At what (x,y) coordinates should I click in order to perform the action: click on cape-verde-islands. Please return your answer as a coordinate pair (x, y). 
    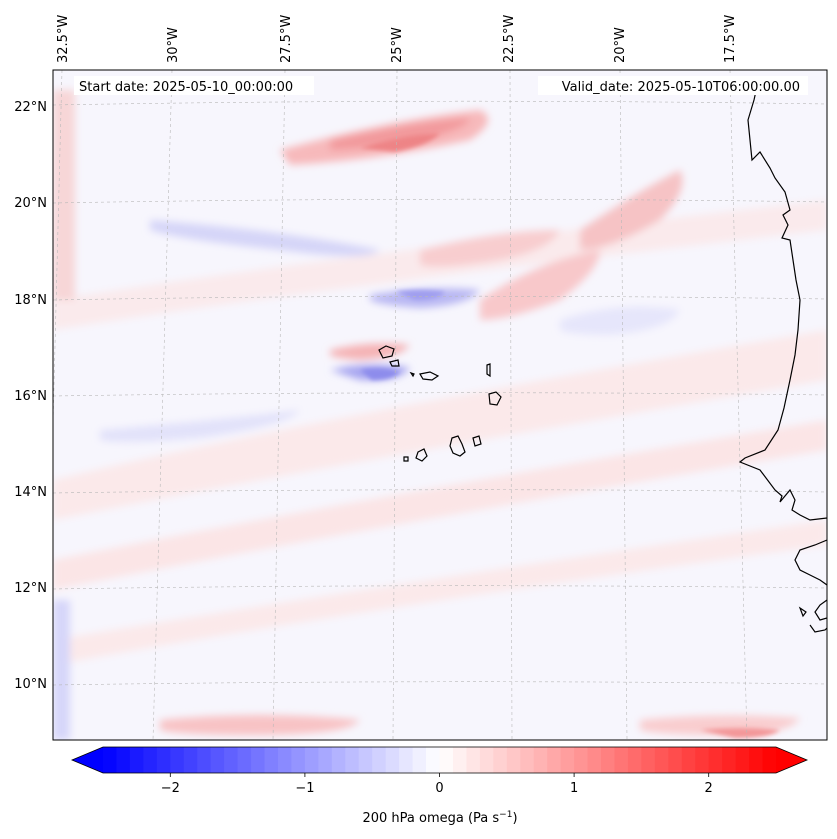
    Looking at the image, I should click on (440, 403).